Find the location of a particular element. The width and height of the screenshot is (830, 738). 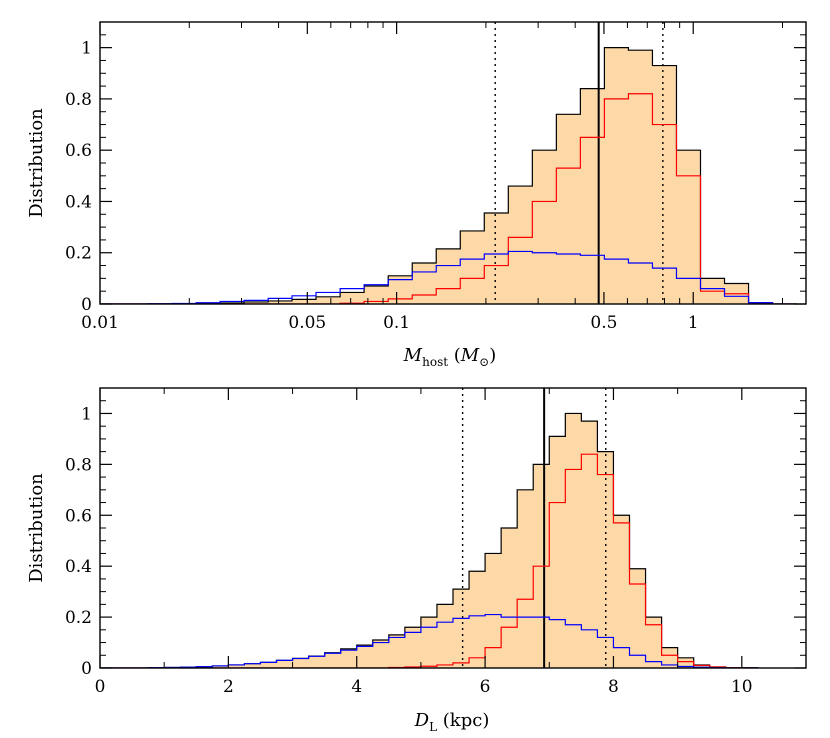

x-tick-label: 2 is located at coordinates (228, 687).